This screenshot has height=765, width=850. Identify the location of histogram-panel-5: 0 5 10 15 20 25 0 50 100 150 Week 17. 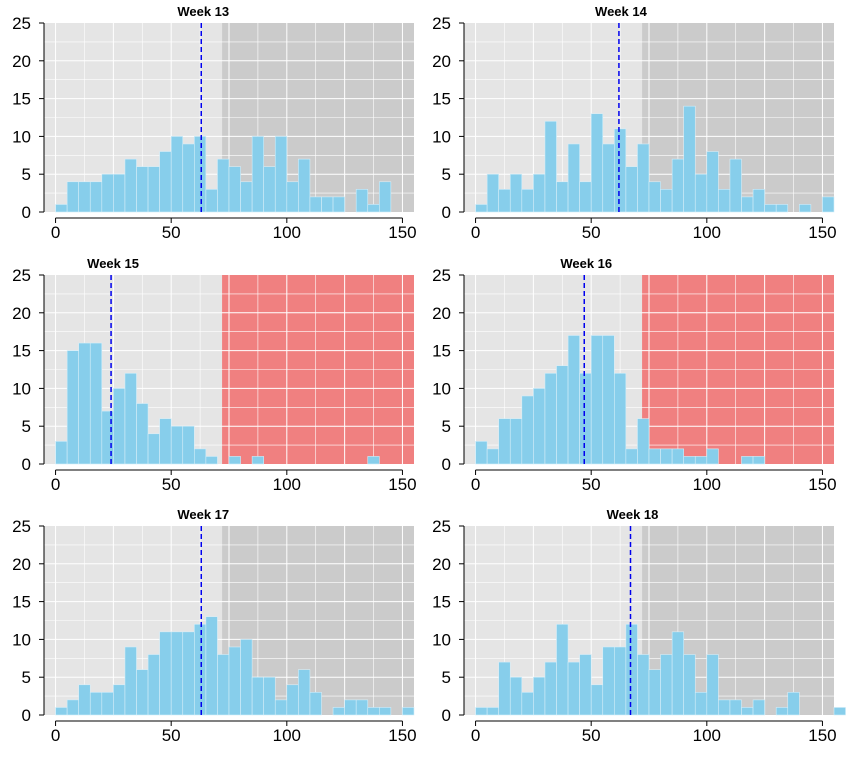
(214, 626).